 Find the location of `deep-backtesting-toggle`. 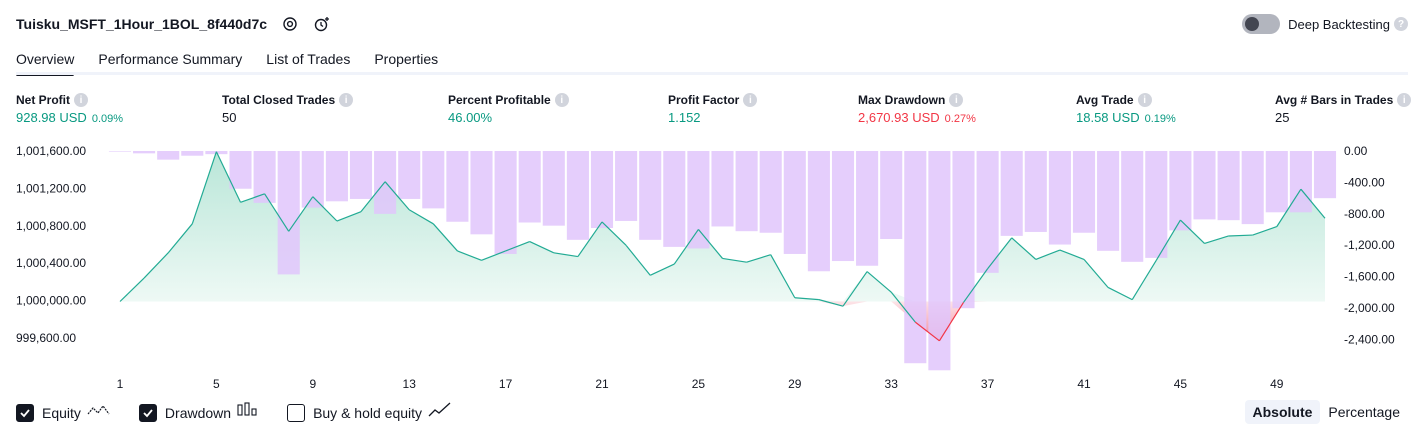

deep-backtesting-toggle is located at coordinates (1261, 24).